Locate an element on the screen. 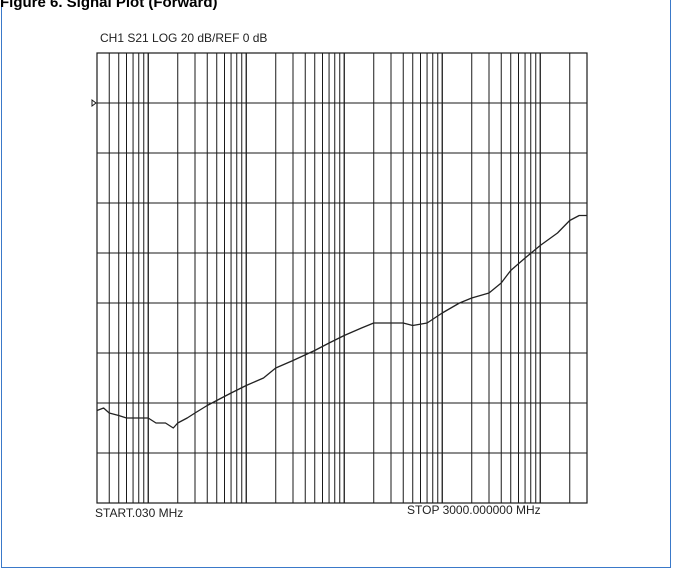  channel-header: CH1 S21 LOG 20 dB/REF 0 dB is located at coordinates (184, 38).